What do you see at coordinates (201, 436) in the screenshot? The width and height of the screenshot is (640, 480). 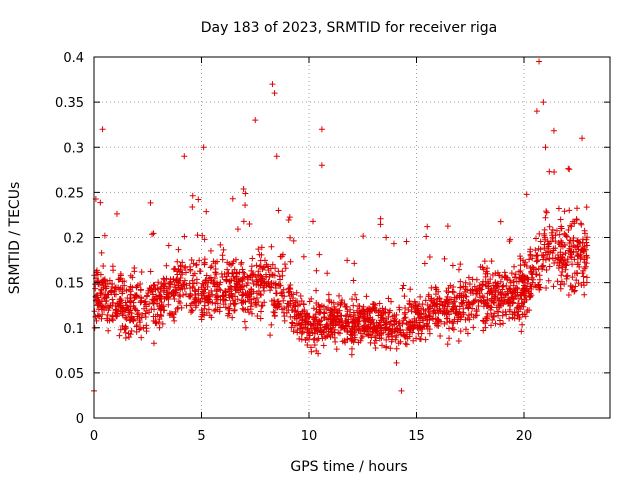 I see `x-tick-label: 5` at bounding box center [201, 436].